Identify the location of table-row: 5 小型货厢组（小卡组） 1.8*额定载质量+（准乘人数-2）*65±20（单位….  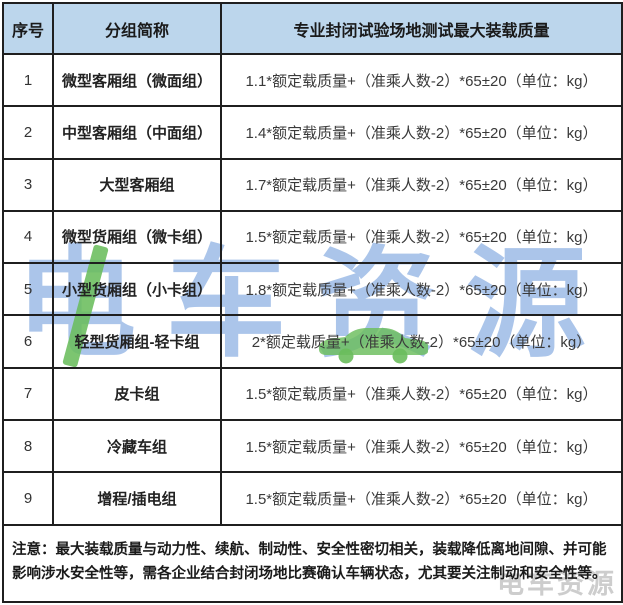
(312, 289).